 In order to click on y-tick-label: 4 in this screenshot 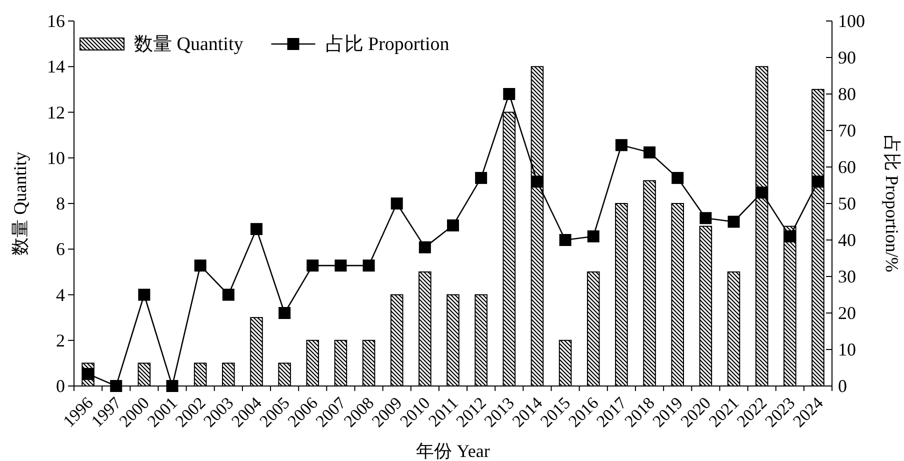, I will do `click(60, 294)`.